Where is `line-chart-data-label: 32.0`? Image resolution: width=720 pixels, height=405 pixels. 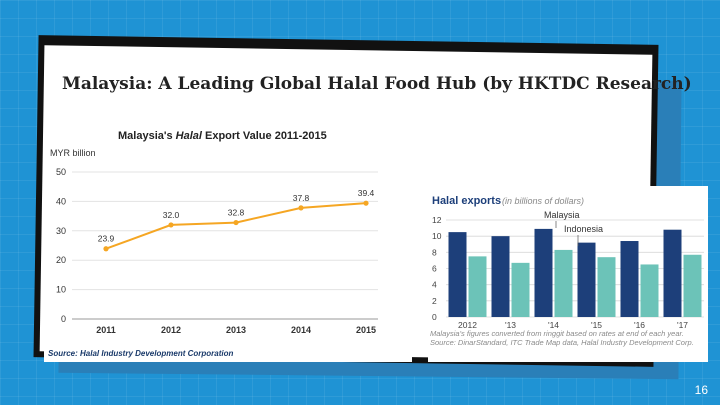 line-chart-data-label: 32.0 is located at coordinates (171, 215).